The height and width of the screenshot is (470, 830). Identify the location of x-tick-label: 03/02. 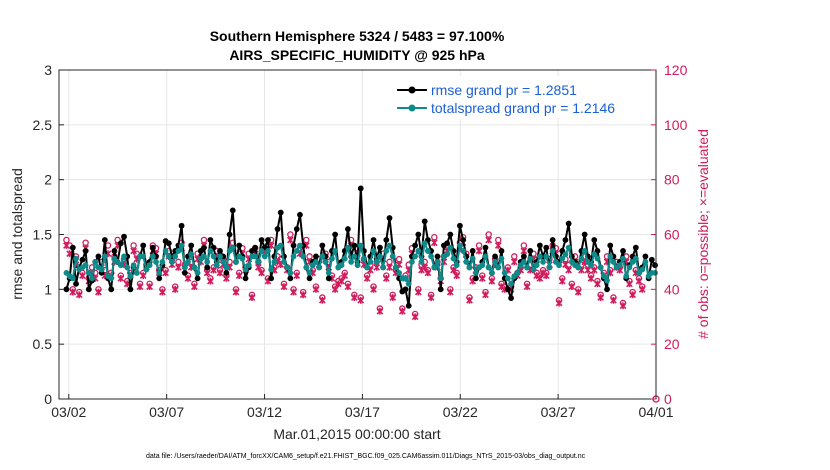
(68, 412).